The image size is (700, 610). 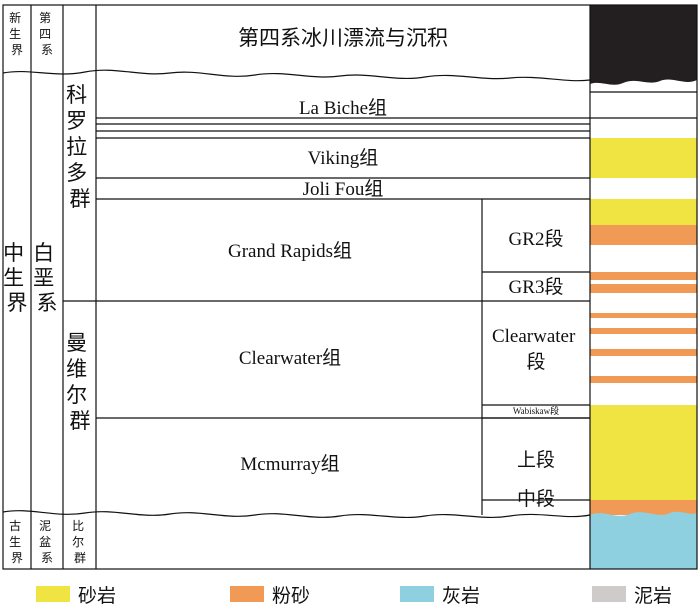 I want to click on legend-swatch-siltstone, so click(x=247, y=594).